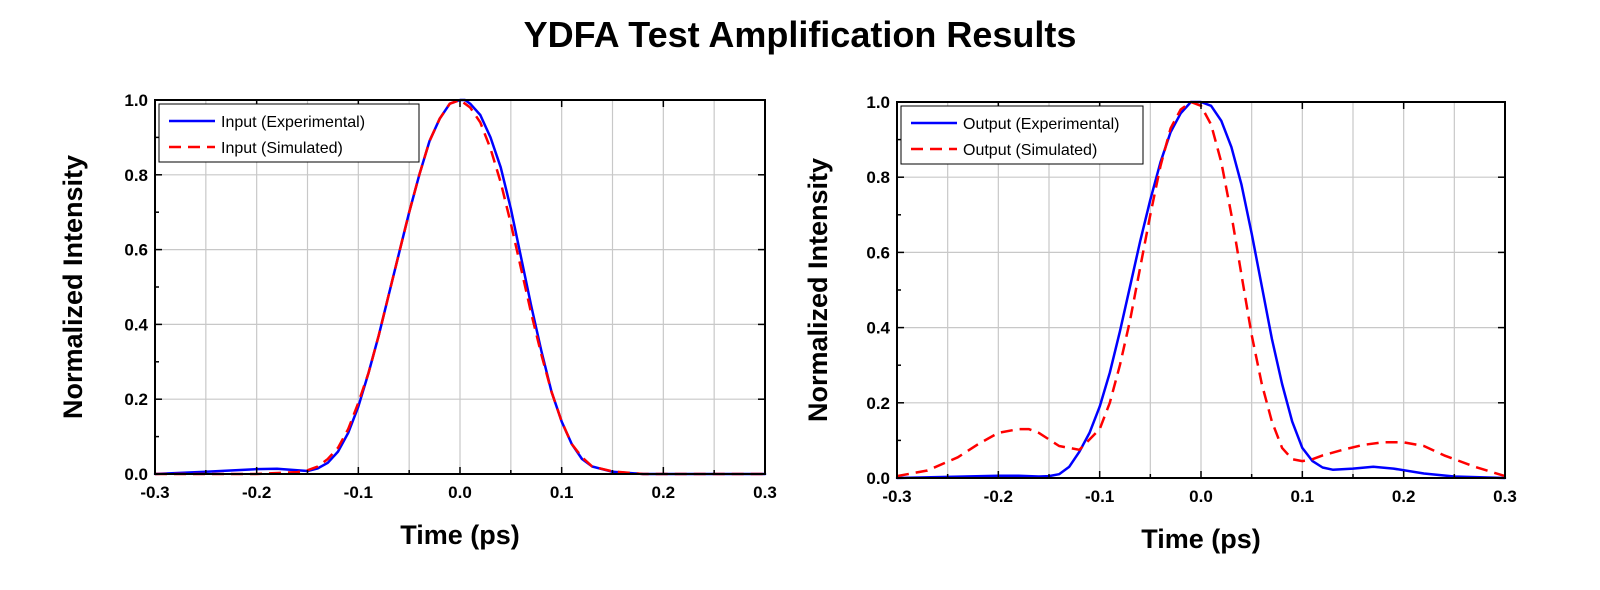  I want to click on legend: Input (Experimental) Input (Simulated), so click(289, 133).